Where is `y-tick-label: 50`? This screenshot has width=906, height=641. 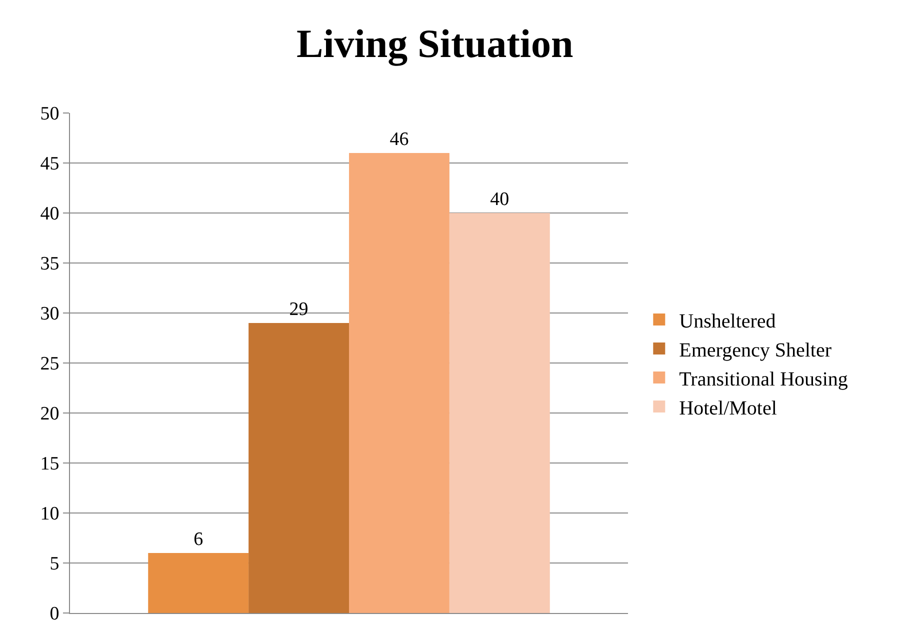 y-tick-label: 50 is located at coordinates (50, 114).